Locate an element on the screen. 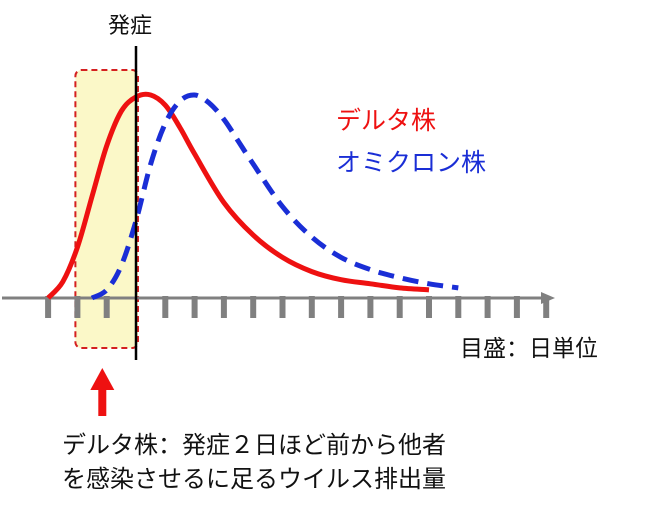 This screenshot has width=652, height=513. onset-label: 発症 is located at coordinates (130, 26).